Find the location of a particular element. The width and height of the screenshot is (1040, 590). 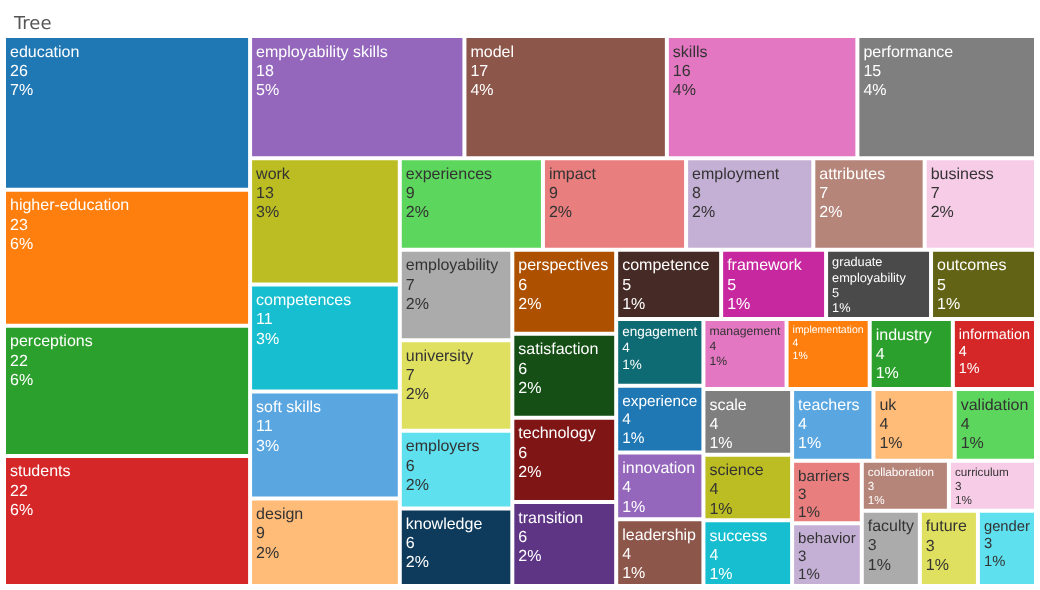

category-label: attributes is located at coordinates (852, 173).